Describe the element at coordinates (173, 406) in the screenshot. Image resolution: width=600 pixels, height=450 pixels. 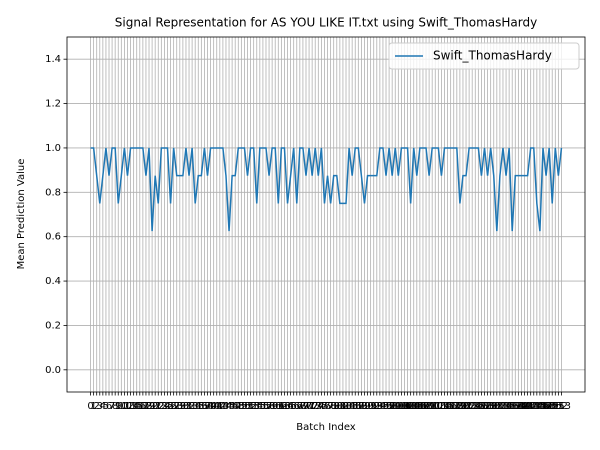
I see `x-tick-label: 27` at that location.